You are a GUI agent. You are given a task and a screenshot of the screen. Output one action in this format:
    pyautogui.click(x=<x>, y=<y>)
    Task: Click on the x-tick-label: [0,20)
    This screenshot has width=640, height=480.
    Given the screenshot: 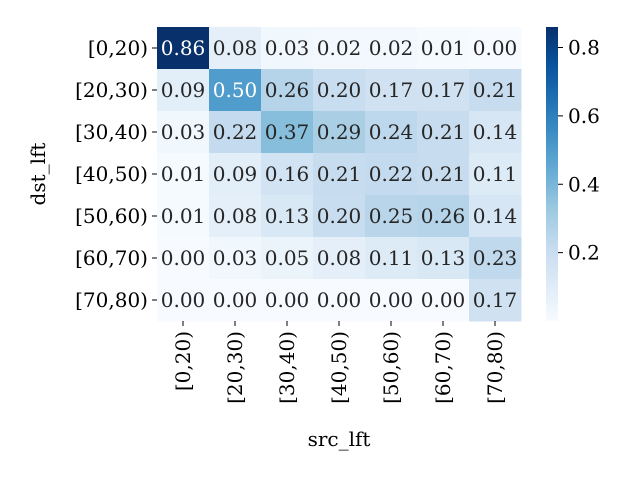 What is the action you would take?
    pyautogui.click(x=183, y=361)
    